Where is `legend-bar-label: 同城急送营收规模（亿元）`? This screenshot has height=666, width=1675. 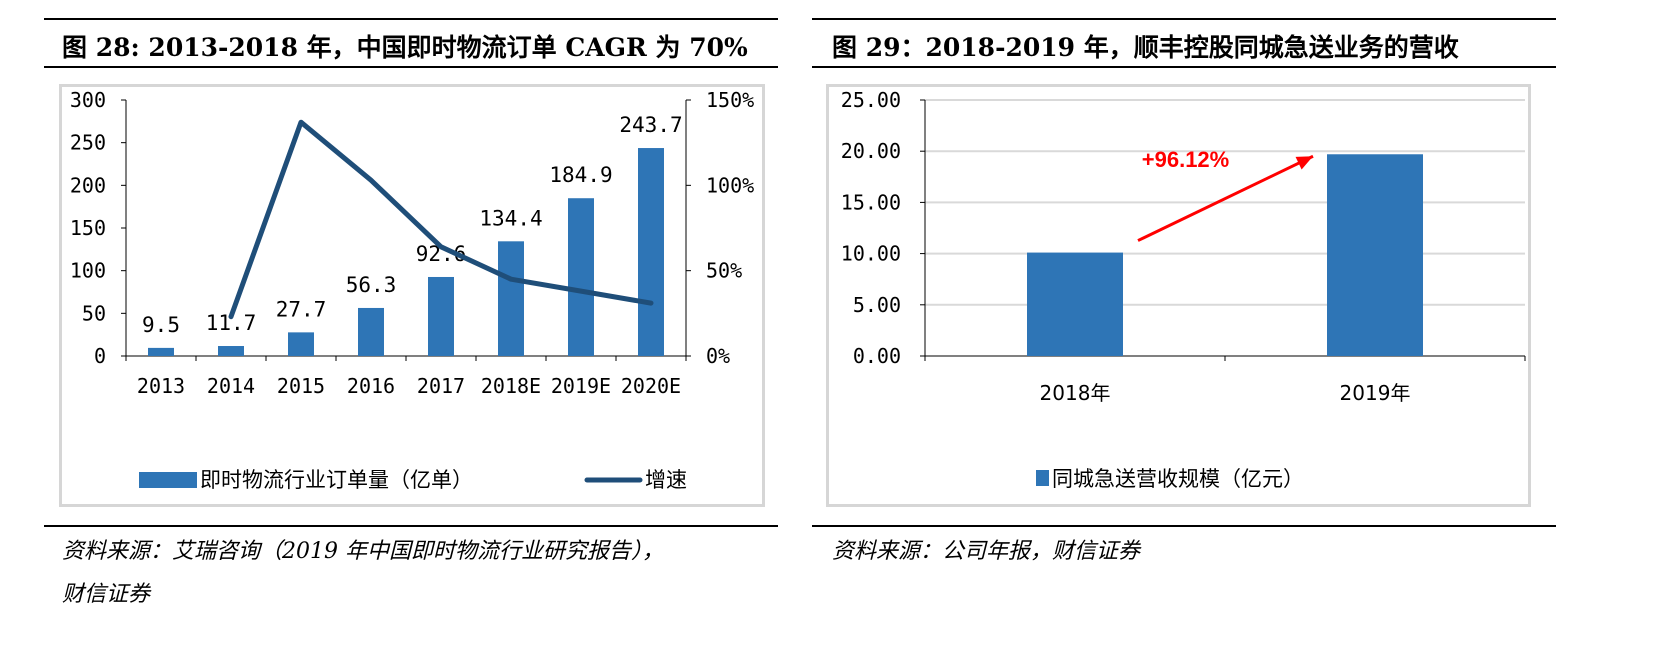
legend-bar-label: 同城急送营收规模（亿元） is located at coordinates (1178, 479).